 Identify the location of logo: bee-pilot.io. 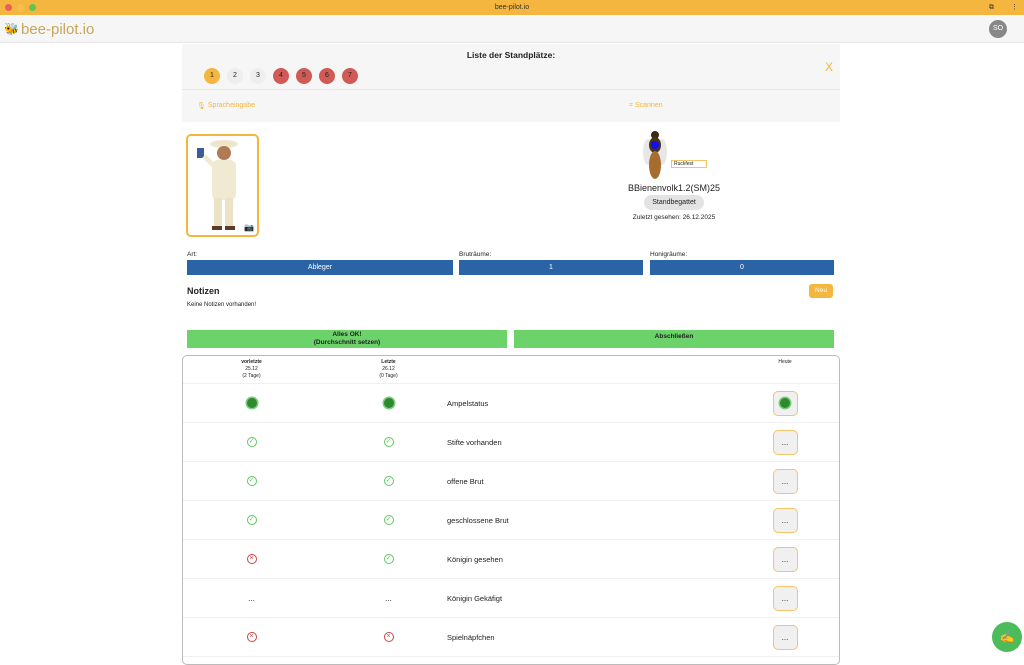
(57, 29).